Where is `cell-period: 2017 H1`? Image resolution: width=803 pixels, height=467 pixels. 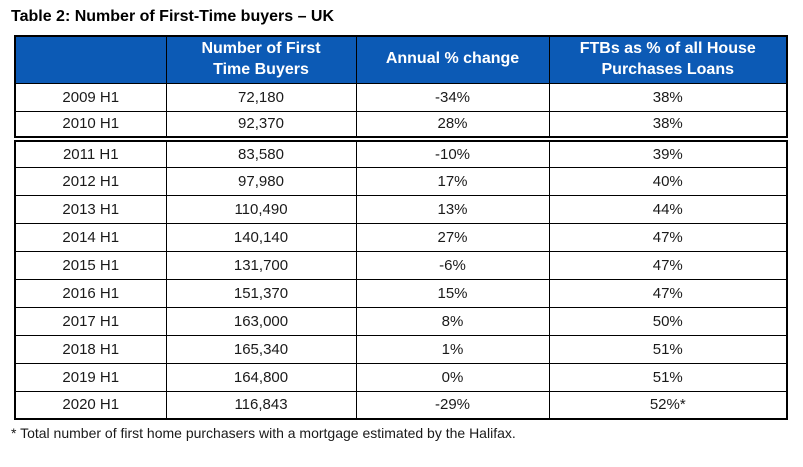 cell-period: 2017 H1 is located at coordinates (90, 321).